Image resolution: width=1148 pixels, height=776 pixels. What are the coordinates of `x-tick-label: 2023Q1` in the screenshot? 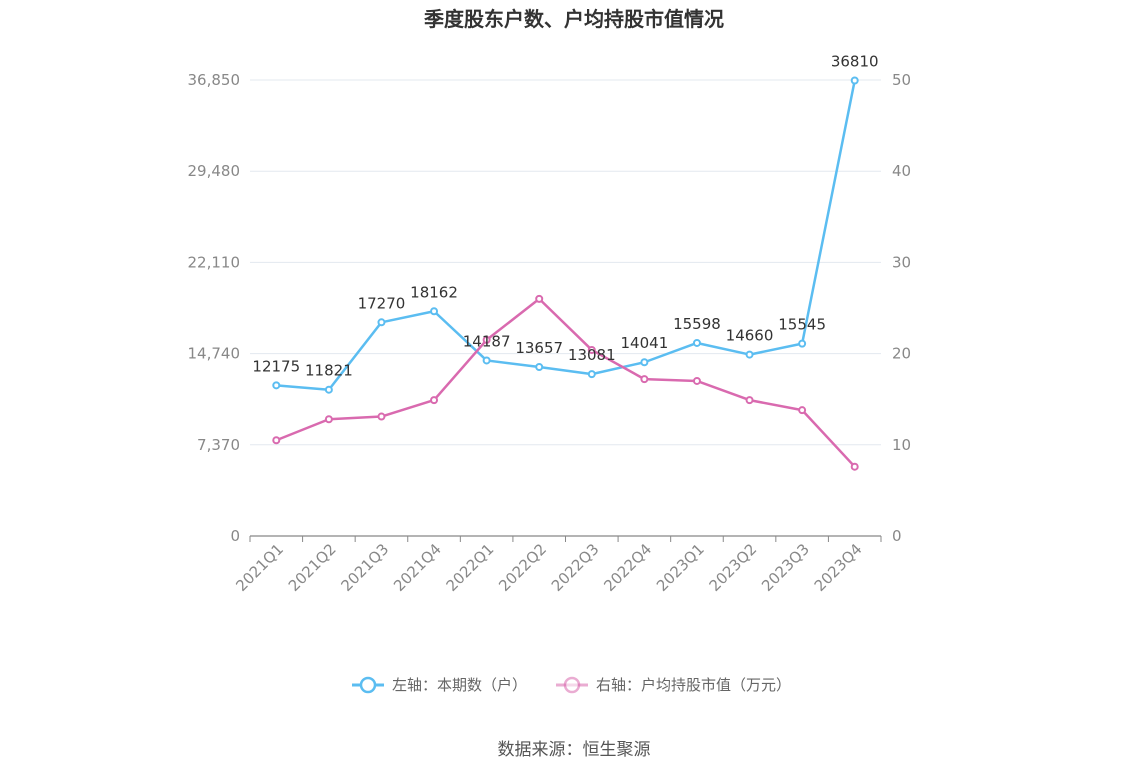 It's located at (680, 567).